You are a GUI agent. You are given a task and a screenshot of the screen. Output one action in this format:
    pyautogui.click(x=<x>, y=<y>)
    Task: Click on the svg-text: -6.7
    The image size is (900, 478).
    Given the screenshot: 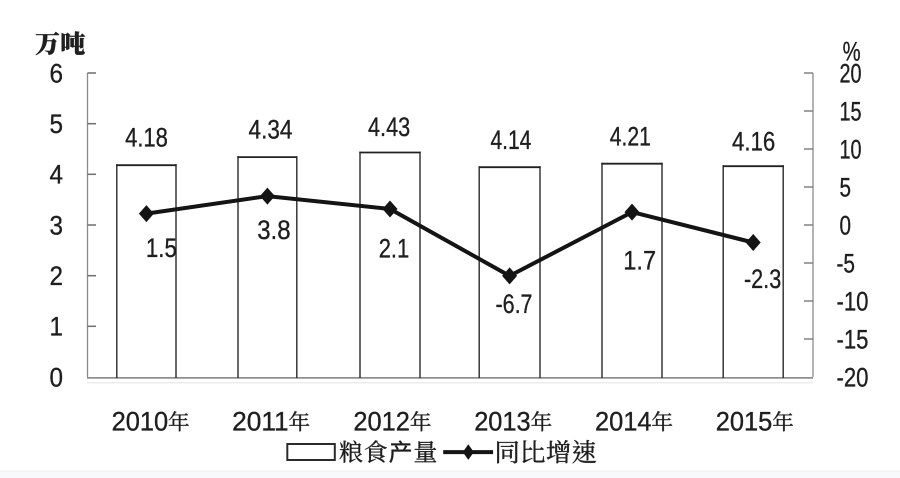 What is the action you would take?
    pyautogui.click(x=514, y=304)
    